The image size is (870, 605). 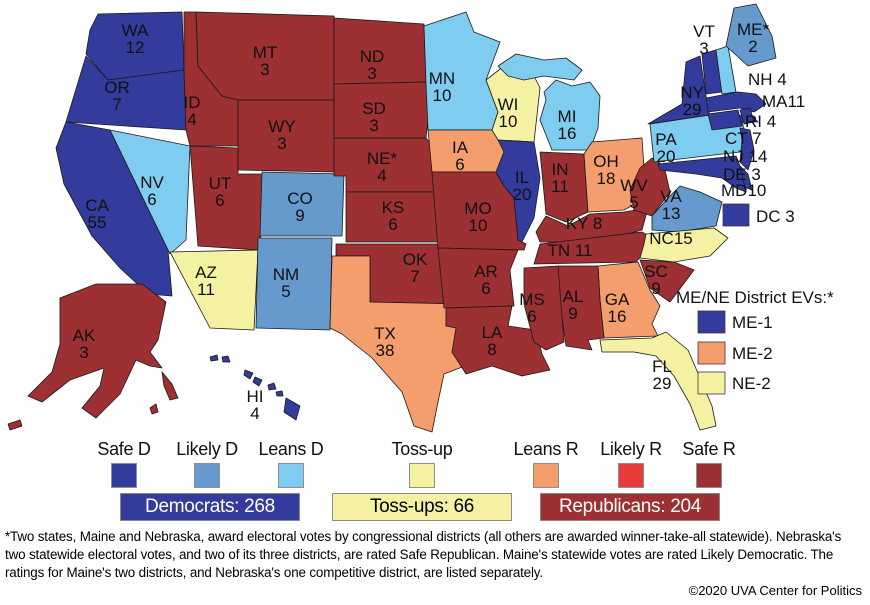 I want to click on state-label-wi: WI 10, so click(x=508, y=113).